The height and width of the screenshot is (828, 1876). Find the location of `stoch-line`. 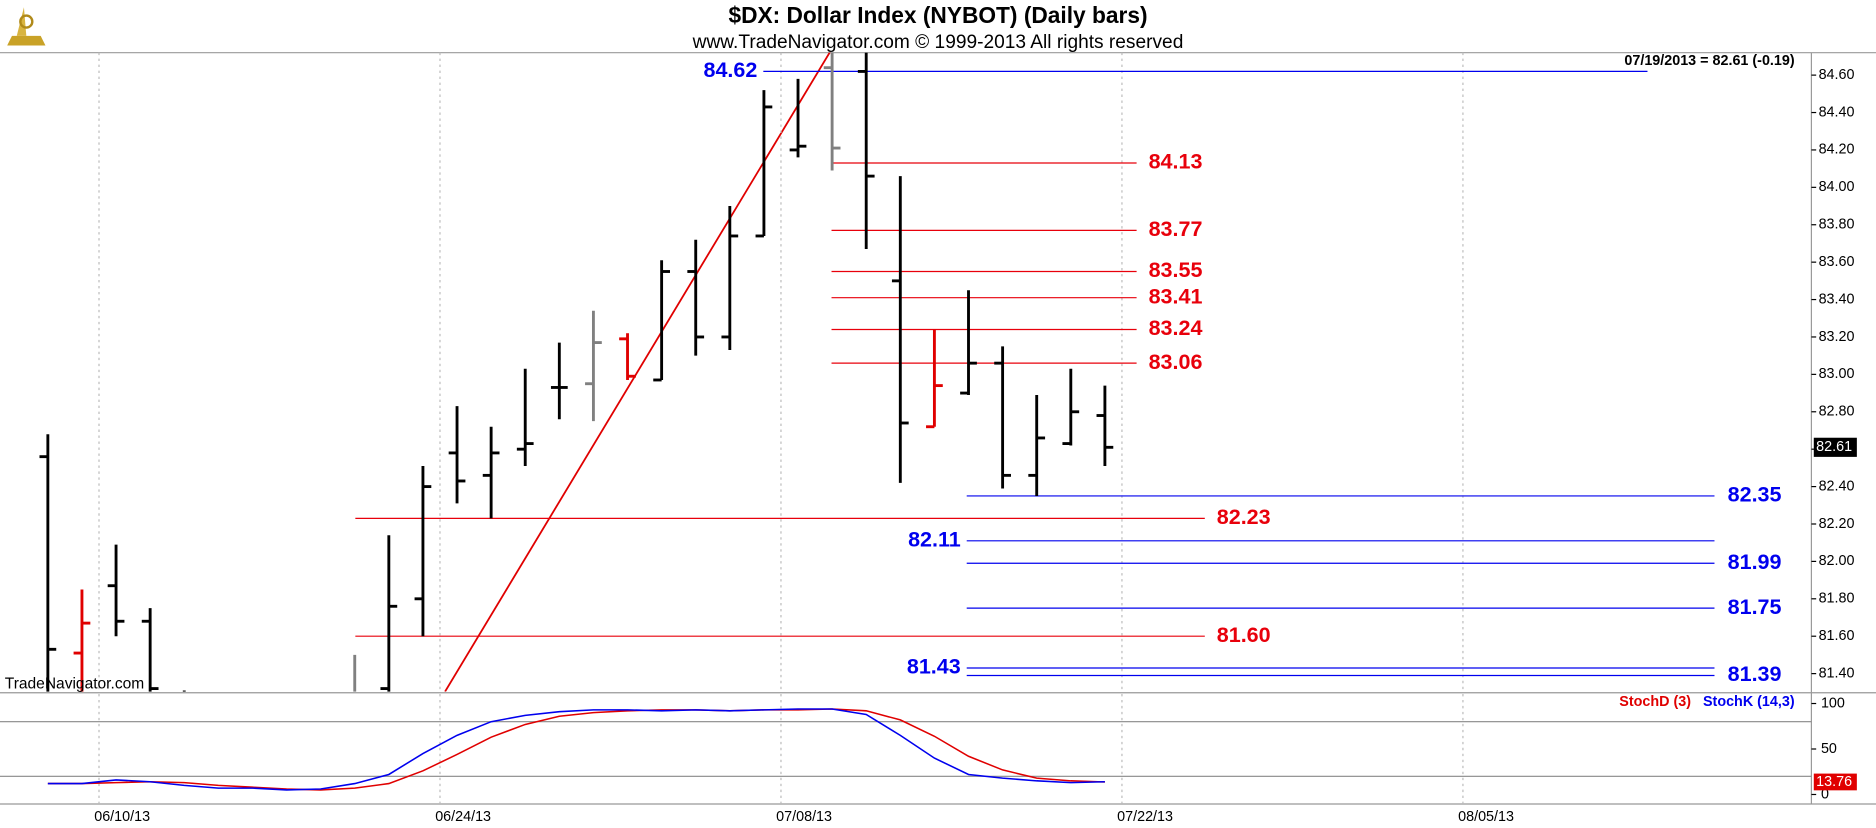

stoch-line is located at coordinates (576, 749).